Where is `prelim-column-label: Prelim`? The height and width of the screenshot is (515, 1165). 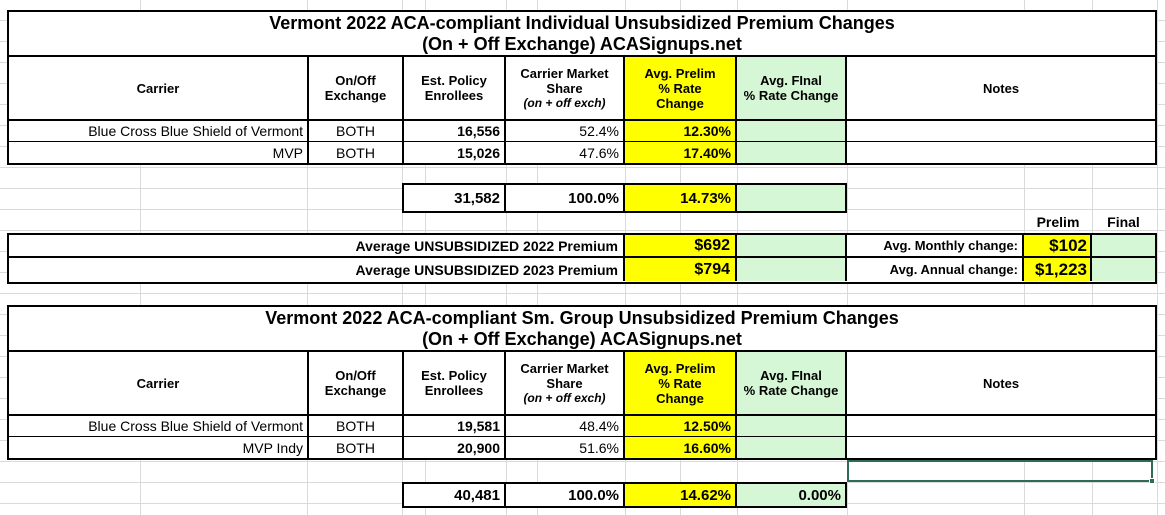
prelim-column-label: Prelim is located at coordinates (1058, 222).